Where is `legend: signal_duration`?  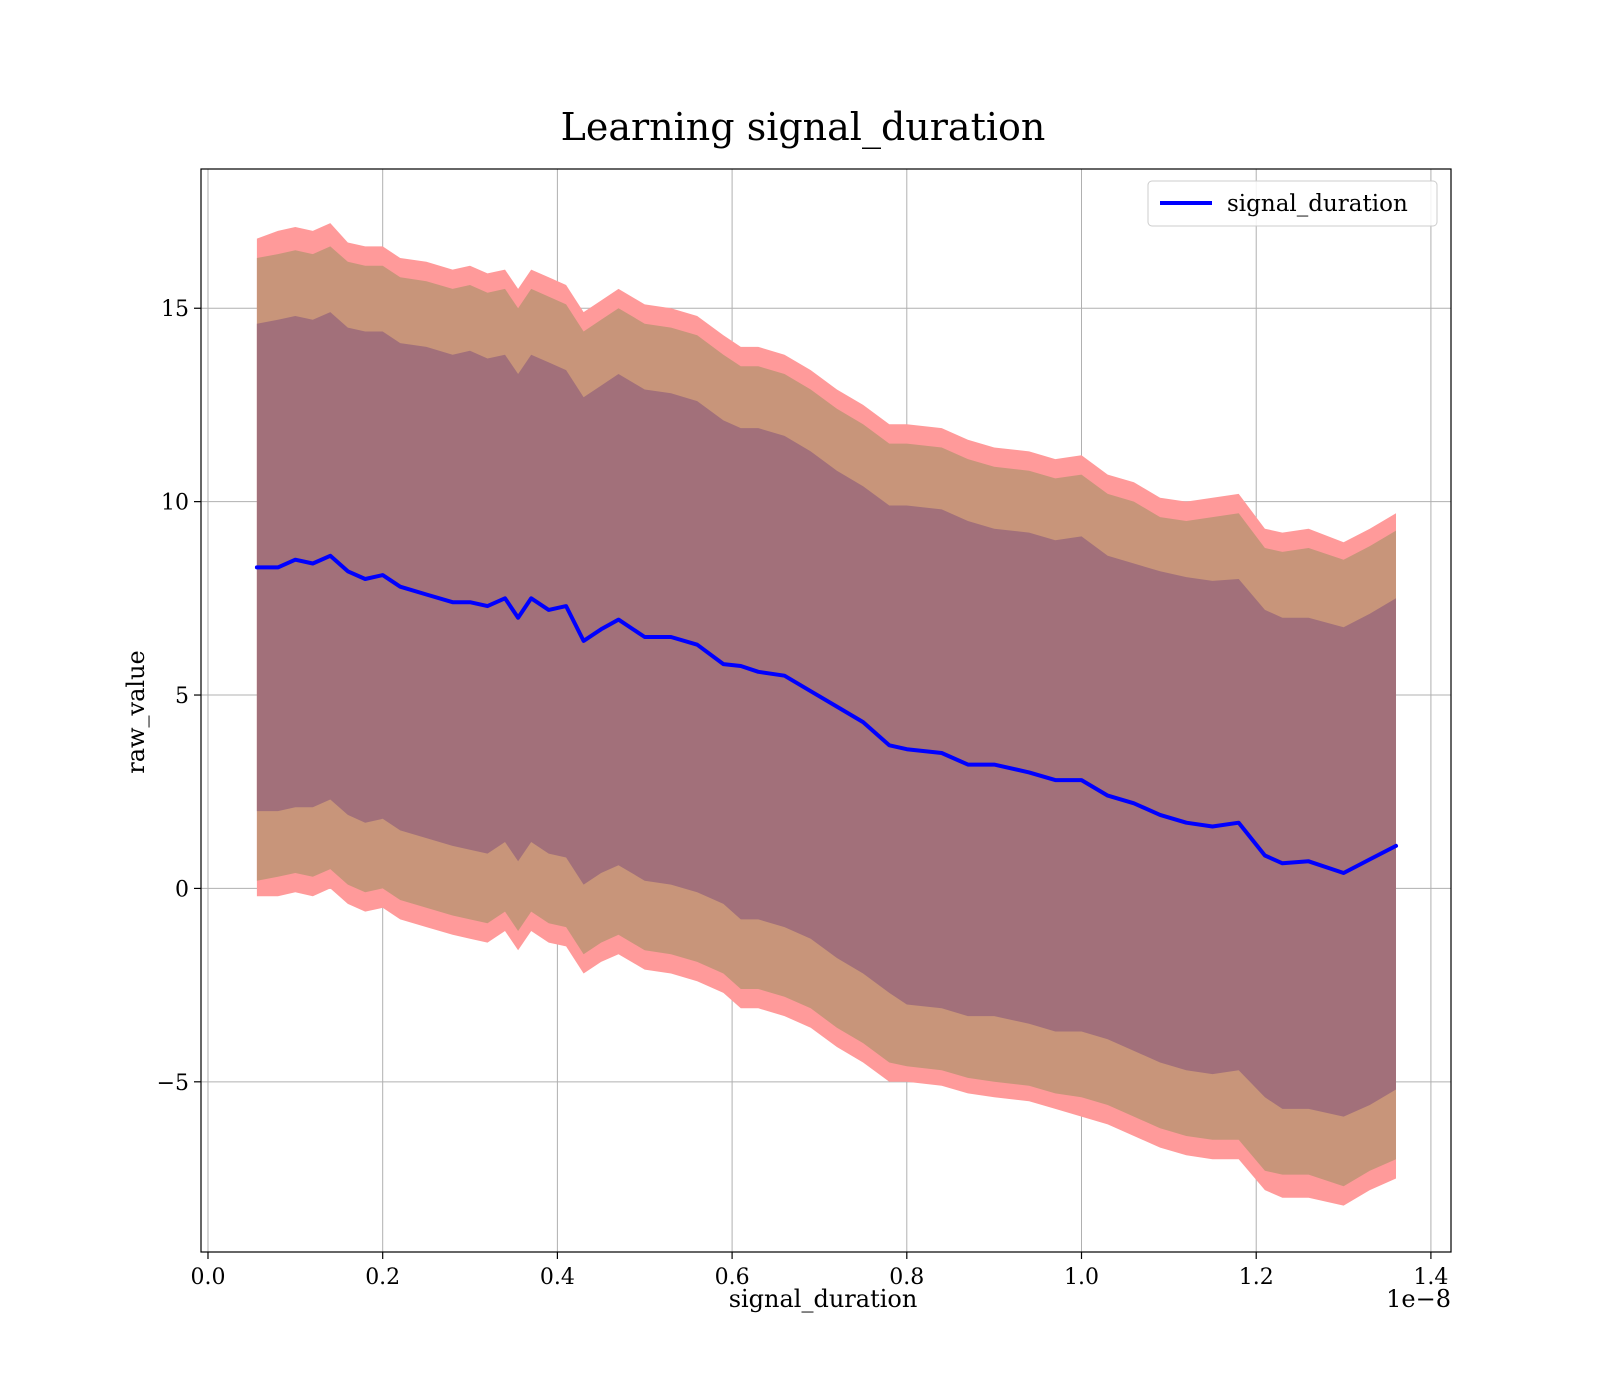 legend: signal_duration is located at coordinates (1292, 203).